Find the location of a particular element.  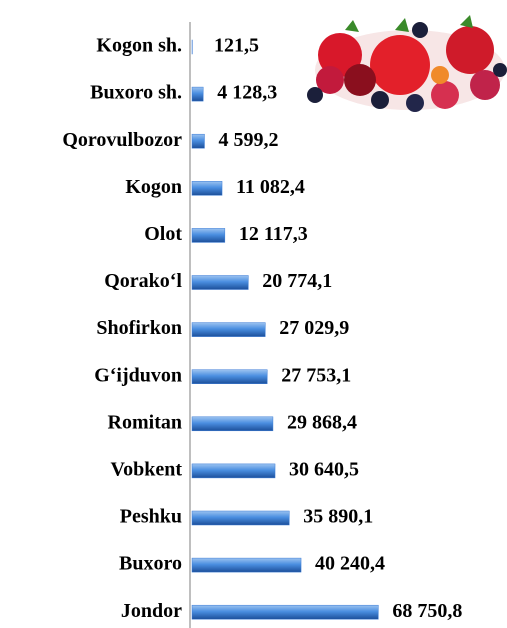

value-label: 121,5 is located at coordinates (236, 46).